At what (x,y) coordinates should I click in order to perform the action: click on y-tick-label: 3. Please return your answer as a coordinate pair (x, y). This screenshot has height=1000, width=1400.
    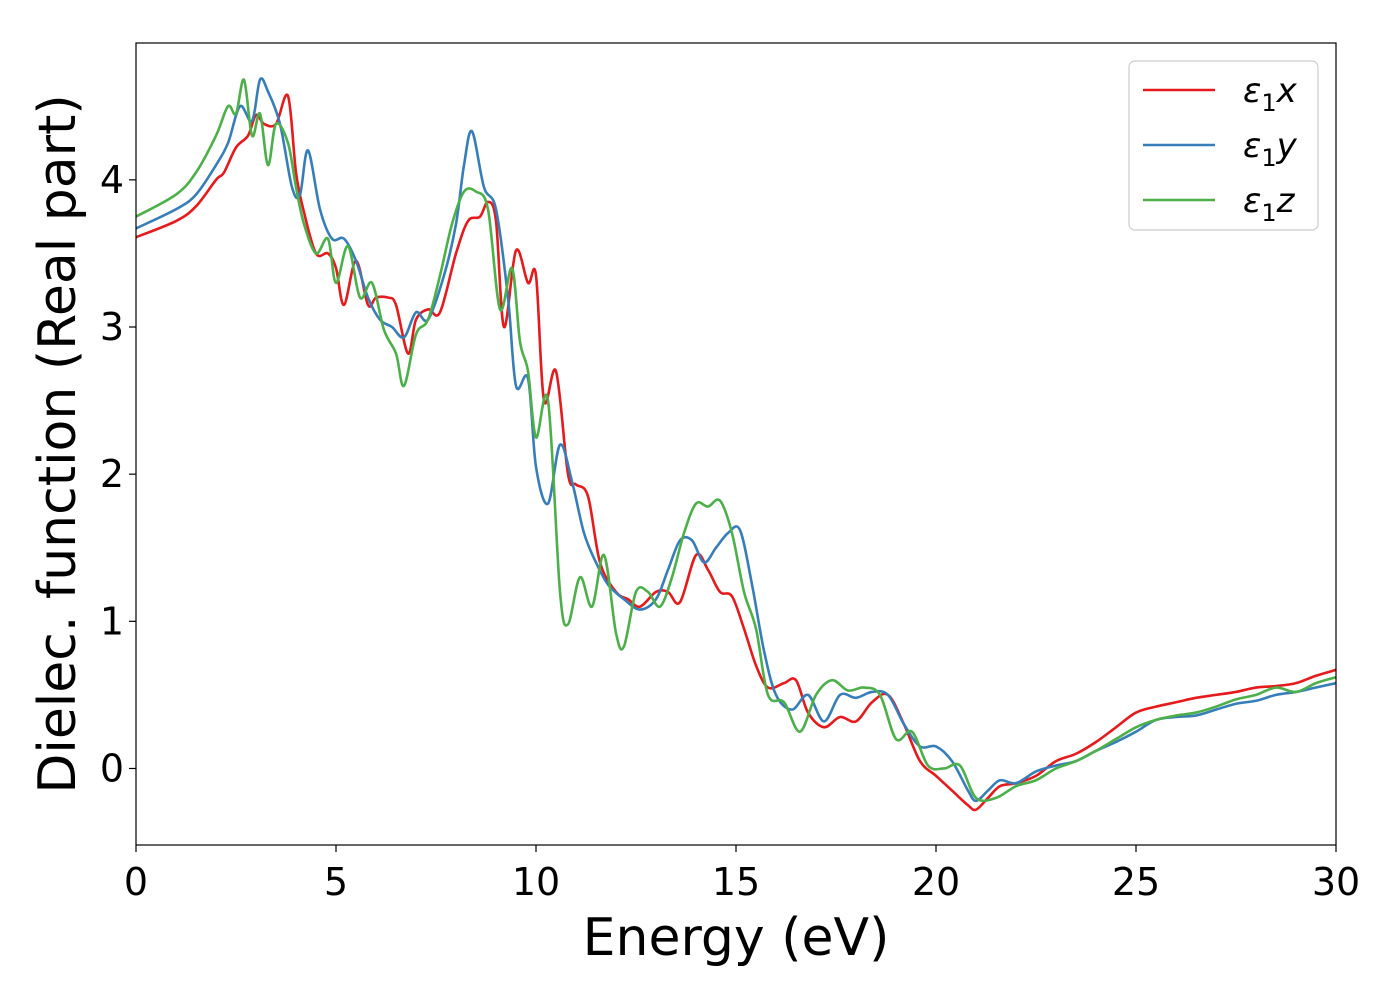
    Looking at the image, I should click on (112, 327).